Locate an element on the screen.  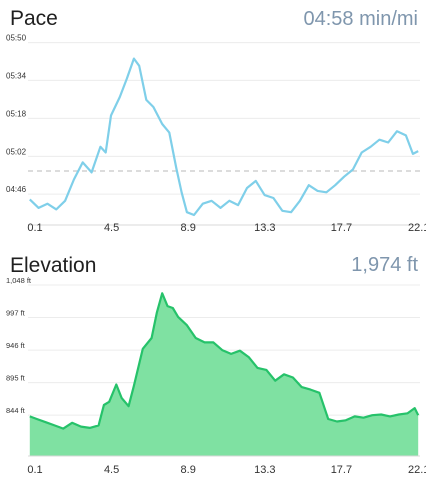
y-tick-label: 997 ft is located at coordinates (16, 313).